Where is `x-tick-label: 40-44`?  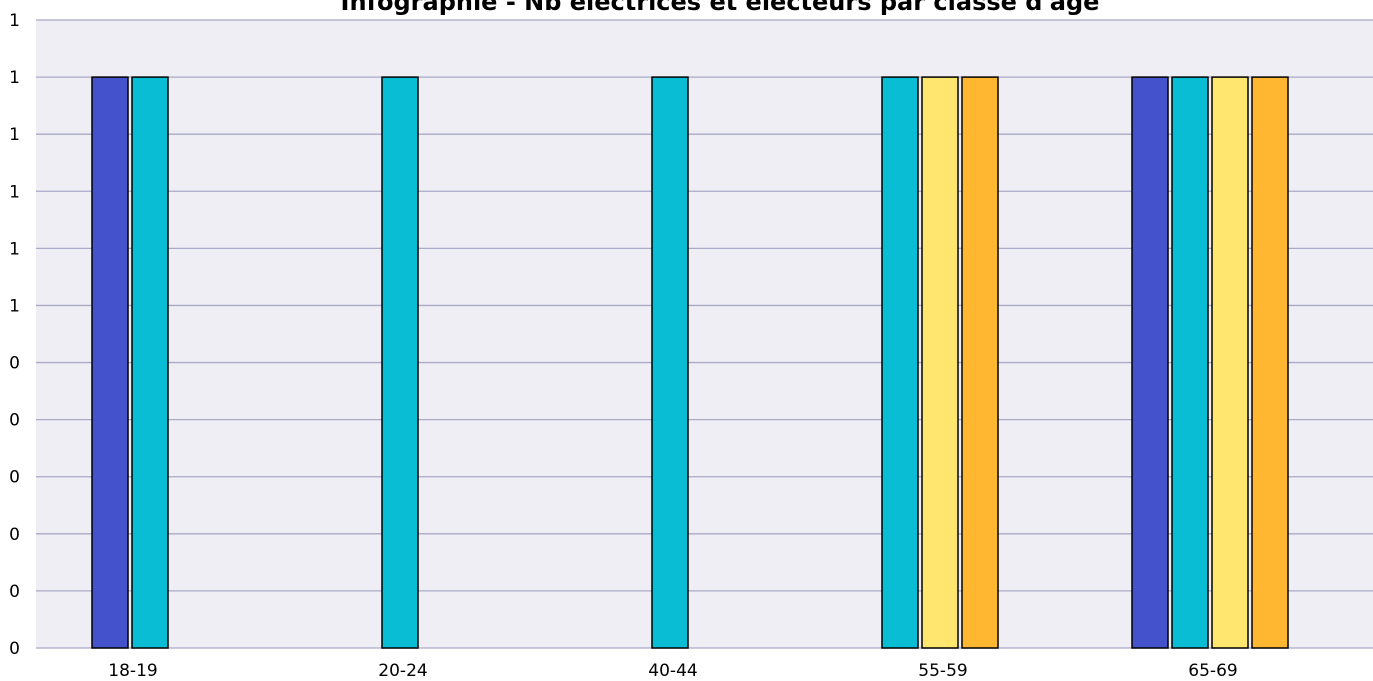 x-tick-label: 40-44 is located at coordinates (672, 671).